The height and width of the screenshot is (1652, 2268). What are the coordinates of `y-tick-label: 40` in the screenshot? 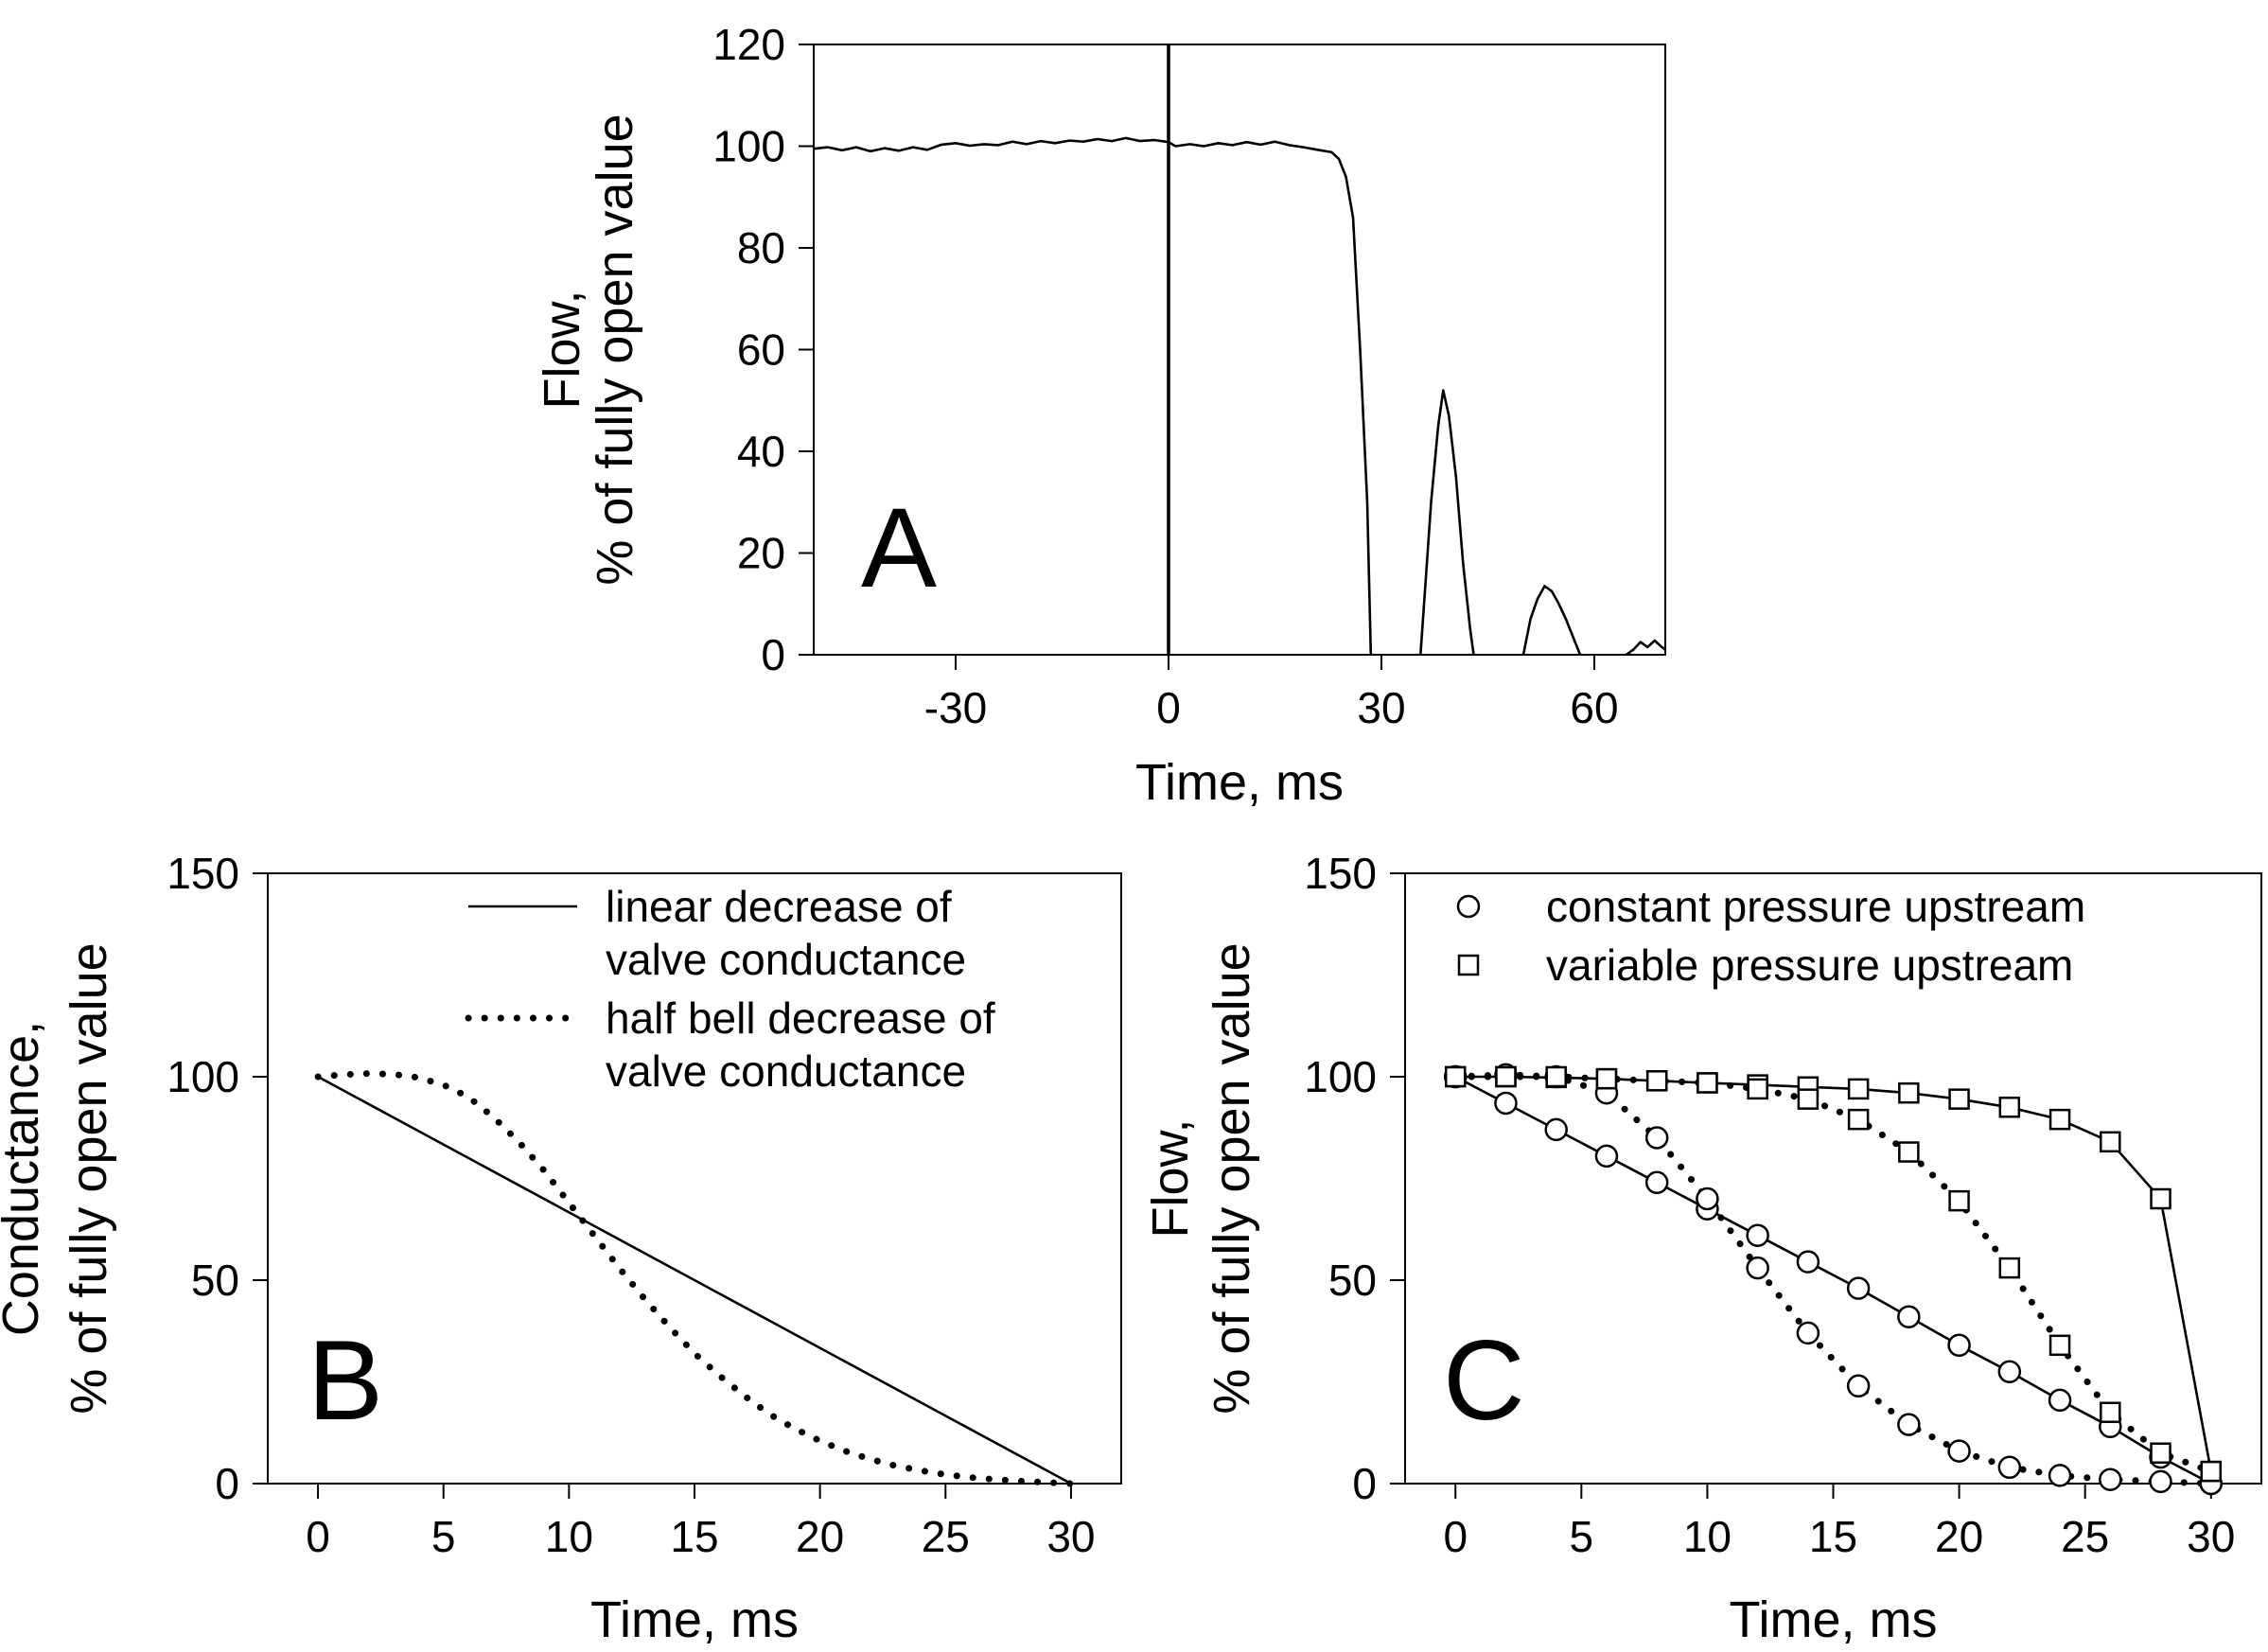 It's located at (761, 451).